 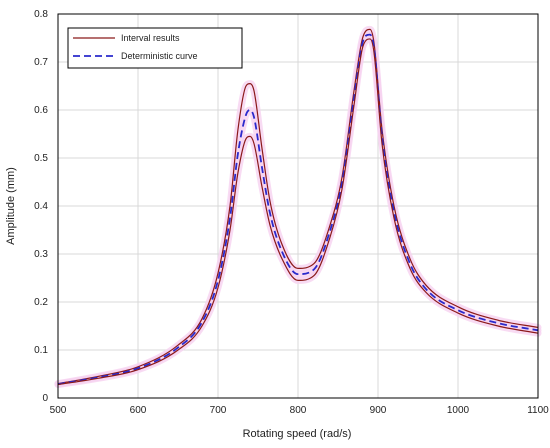 What do you see at coordinates (41, 14) in the screenshot?
I see `y-tick-label: 0.8` at bounding box center [41, 14].